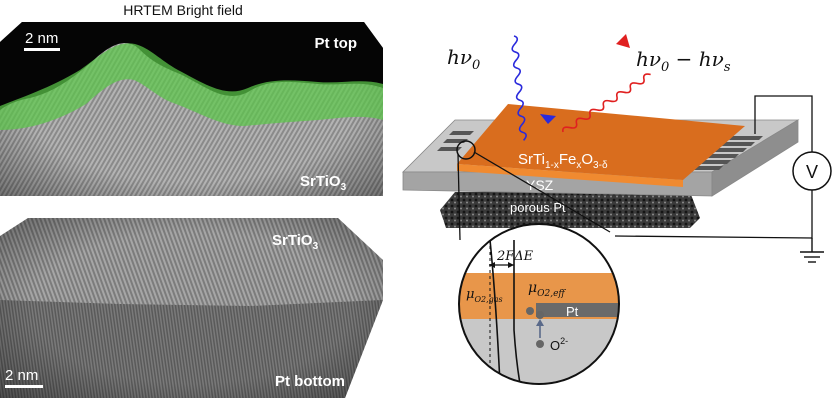 This screenshot has height=401, width=835. Describe the element at coordinates (42, 49) in the screenshot. I see `top-scale-bar` at that location.